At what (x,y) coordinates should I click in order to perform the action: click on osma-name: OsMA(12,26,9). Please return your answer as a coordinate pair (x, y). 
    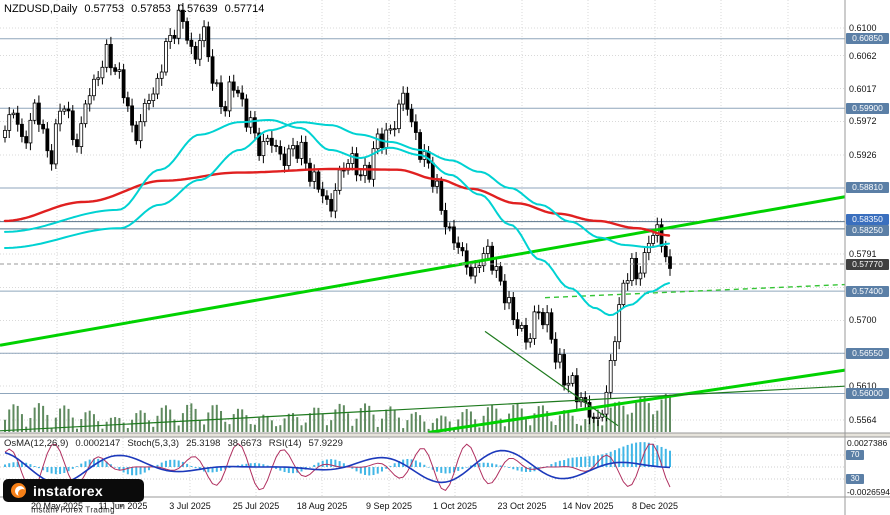
    Looking at the image, I should click on (36, 443).